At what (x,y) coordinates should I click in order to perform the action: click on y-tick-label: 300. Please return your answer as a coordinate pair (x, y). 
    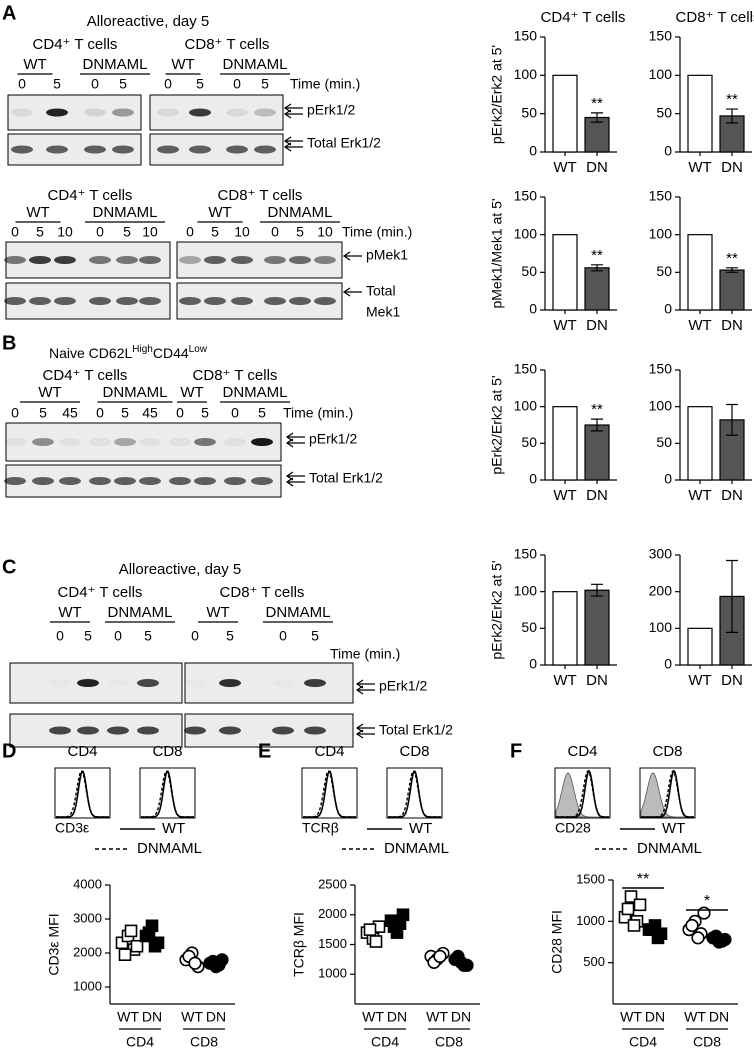
    Looking at the image, I should click on (661, 554).